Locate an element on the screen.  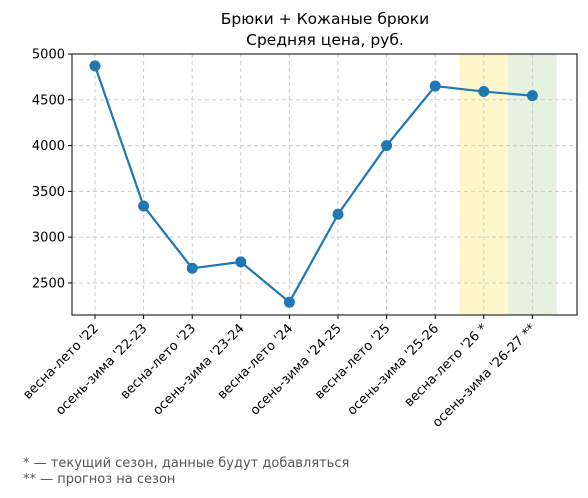
y-tick-label: 3000 is located at coordinates (48, 238).